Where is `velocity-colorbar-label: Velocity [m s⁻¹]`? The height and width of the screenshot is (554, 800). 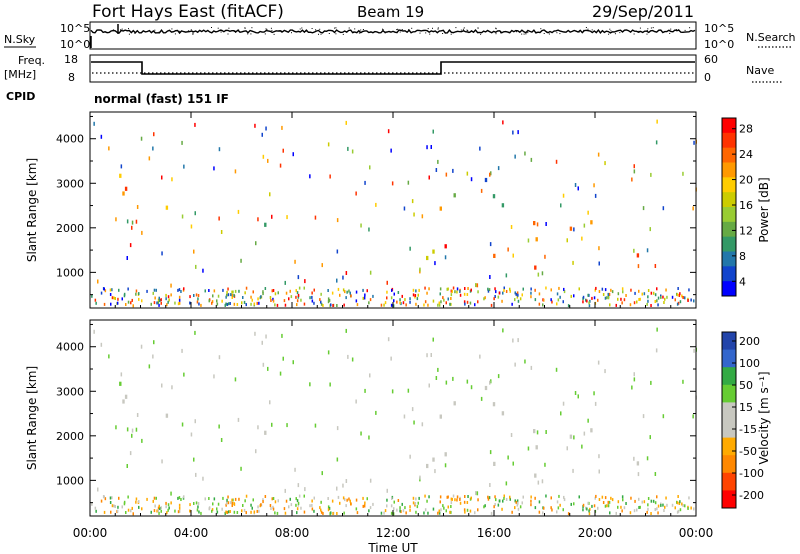
velocity-colorbar-label: Velocity [m s⁻¹] is located at coordinates (764, 417).